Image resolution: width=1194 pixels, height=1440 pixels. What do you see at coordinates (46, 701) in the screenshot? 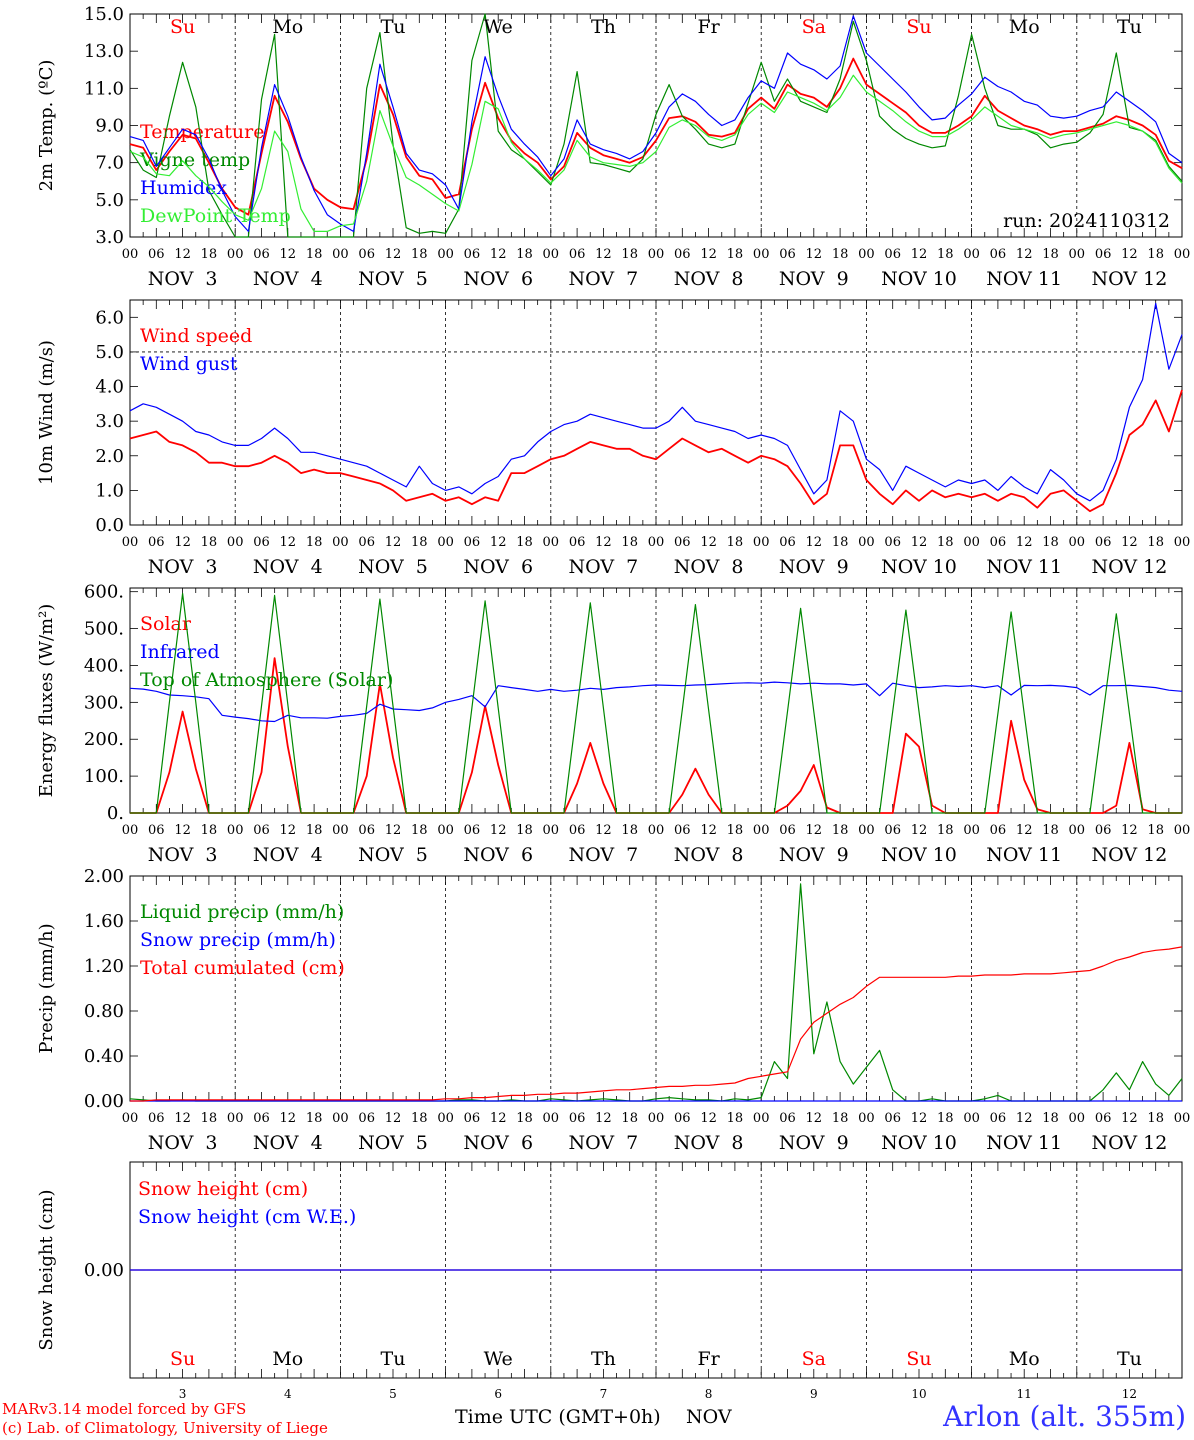
I see `y-axis-title: Energy fluxes (W/m²)` at bounding box center [46, 701].